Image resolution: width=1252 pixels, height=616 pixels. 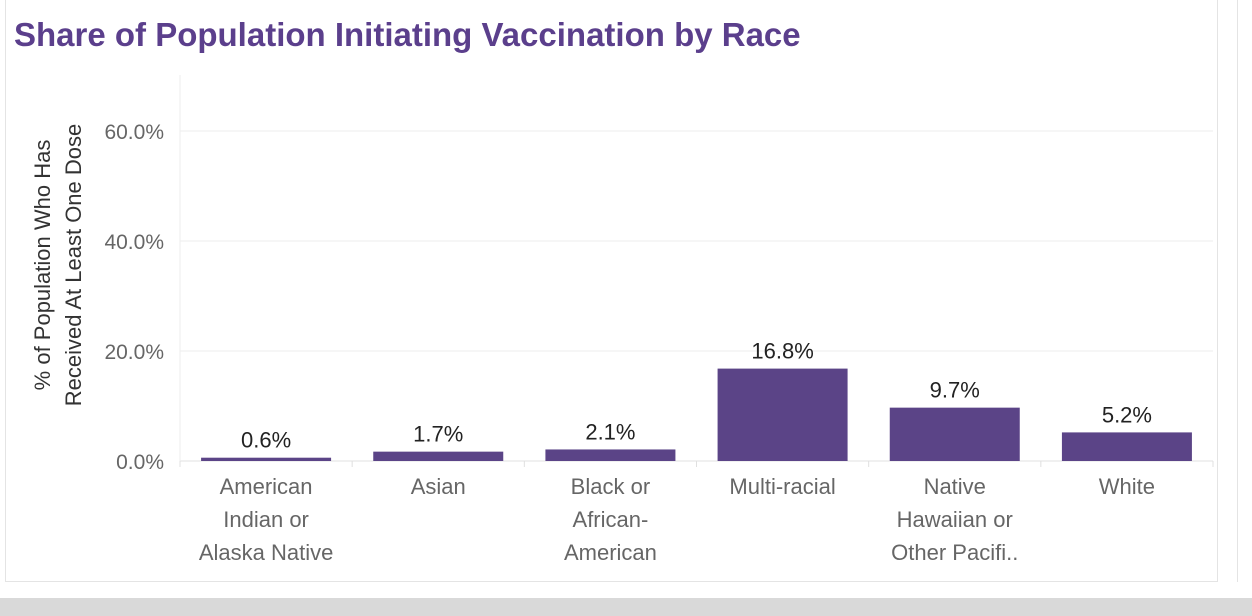 I want to click on data-label: 16.8%, so click(x=782, y=351).